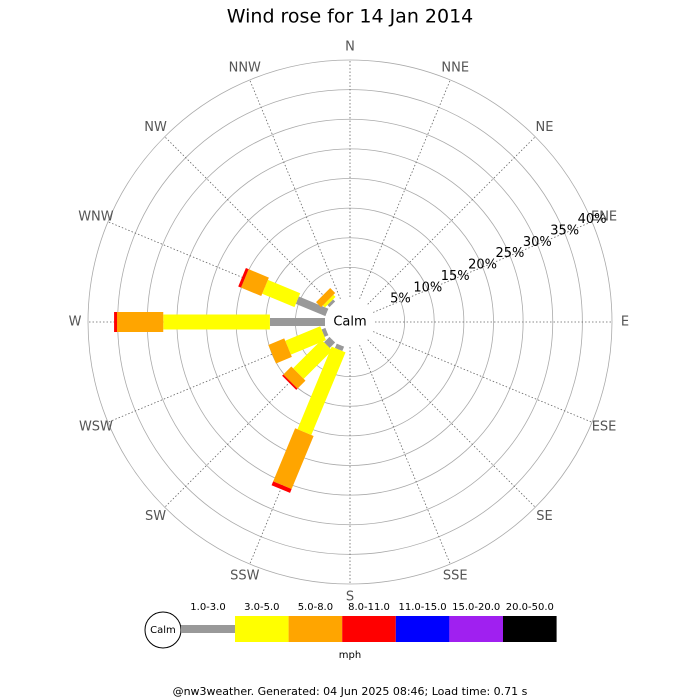 The height and width of the screenshot is (700, 700). I want to click on direction-label: ESE, so click(604, 427).